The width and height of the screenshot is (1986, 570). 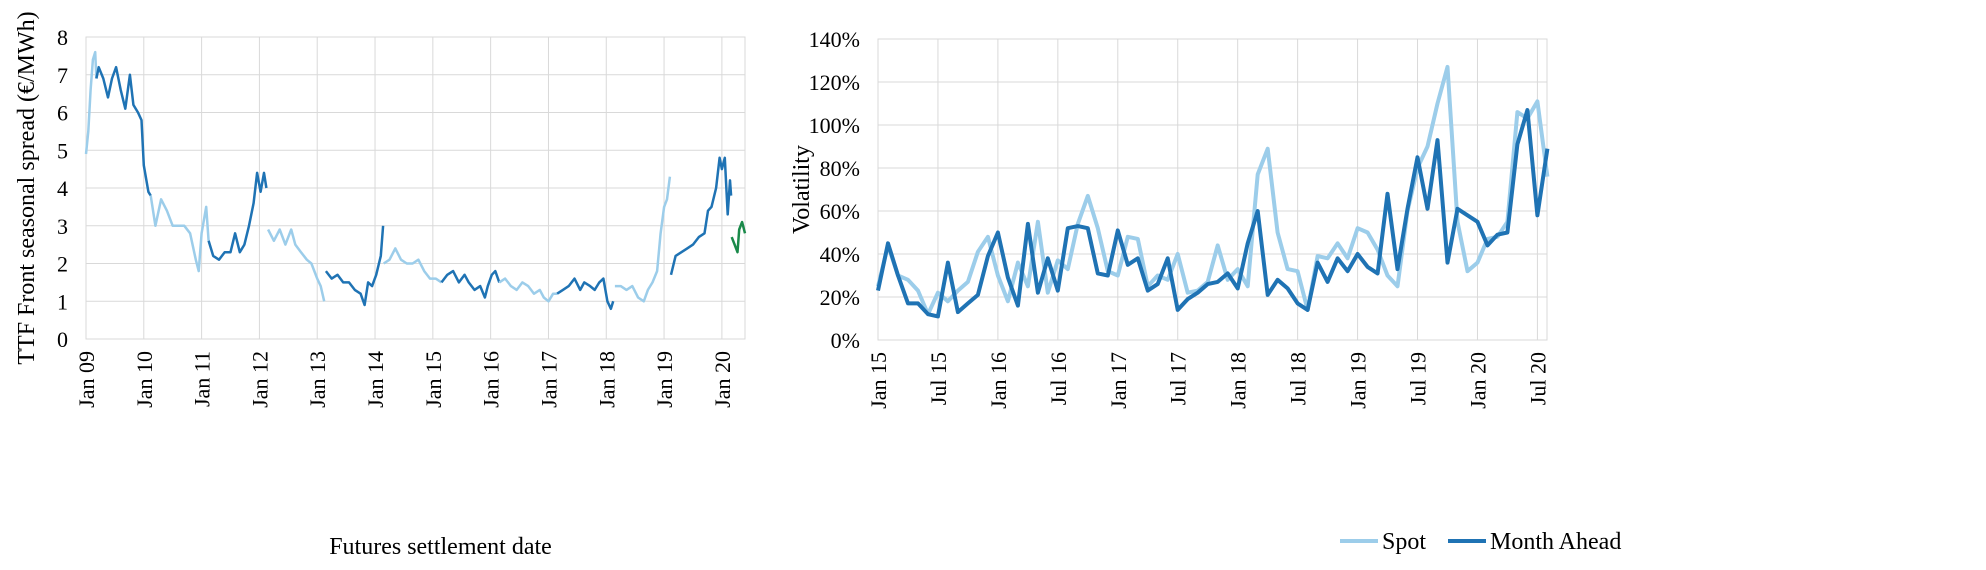 I want to click on right-y-ticks: 0% 20% 40% 60% 80% 100% 120% 140%, so click(x=834, y=190).